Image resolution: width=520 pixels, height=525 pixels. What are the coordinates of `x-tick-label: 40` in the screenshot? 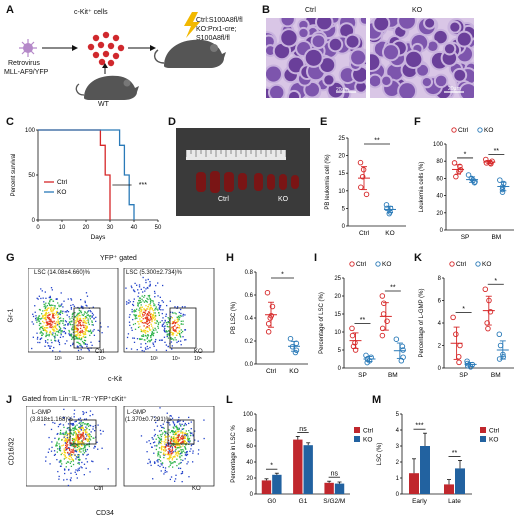 It's located at (134, 228).